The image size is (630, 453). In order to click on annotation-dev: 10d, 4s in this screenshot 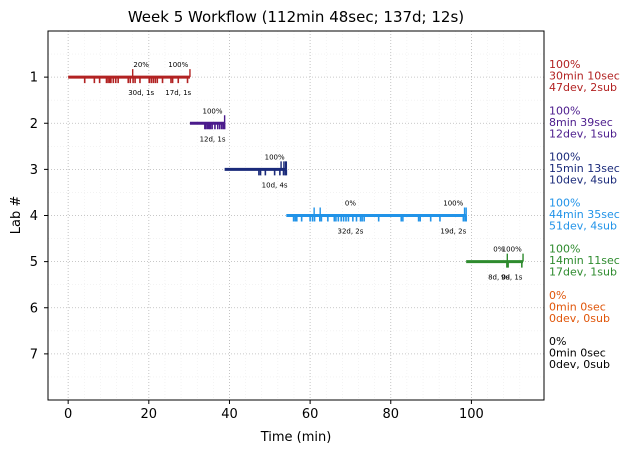, I will do `click(275, 185)`.